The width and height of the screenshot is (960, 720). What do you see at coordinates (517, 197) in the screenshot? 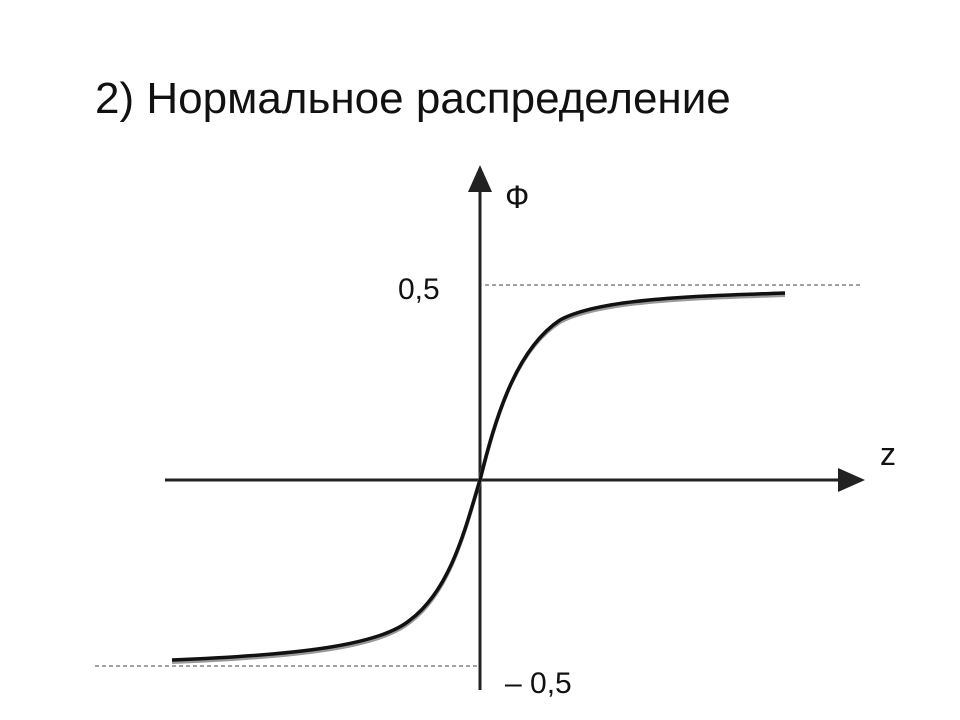
I see `y-axis-label: Ф` at bounding box center [517, 197].